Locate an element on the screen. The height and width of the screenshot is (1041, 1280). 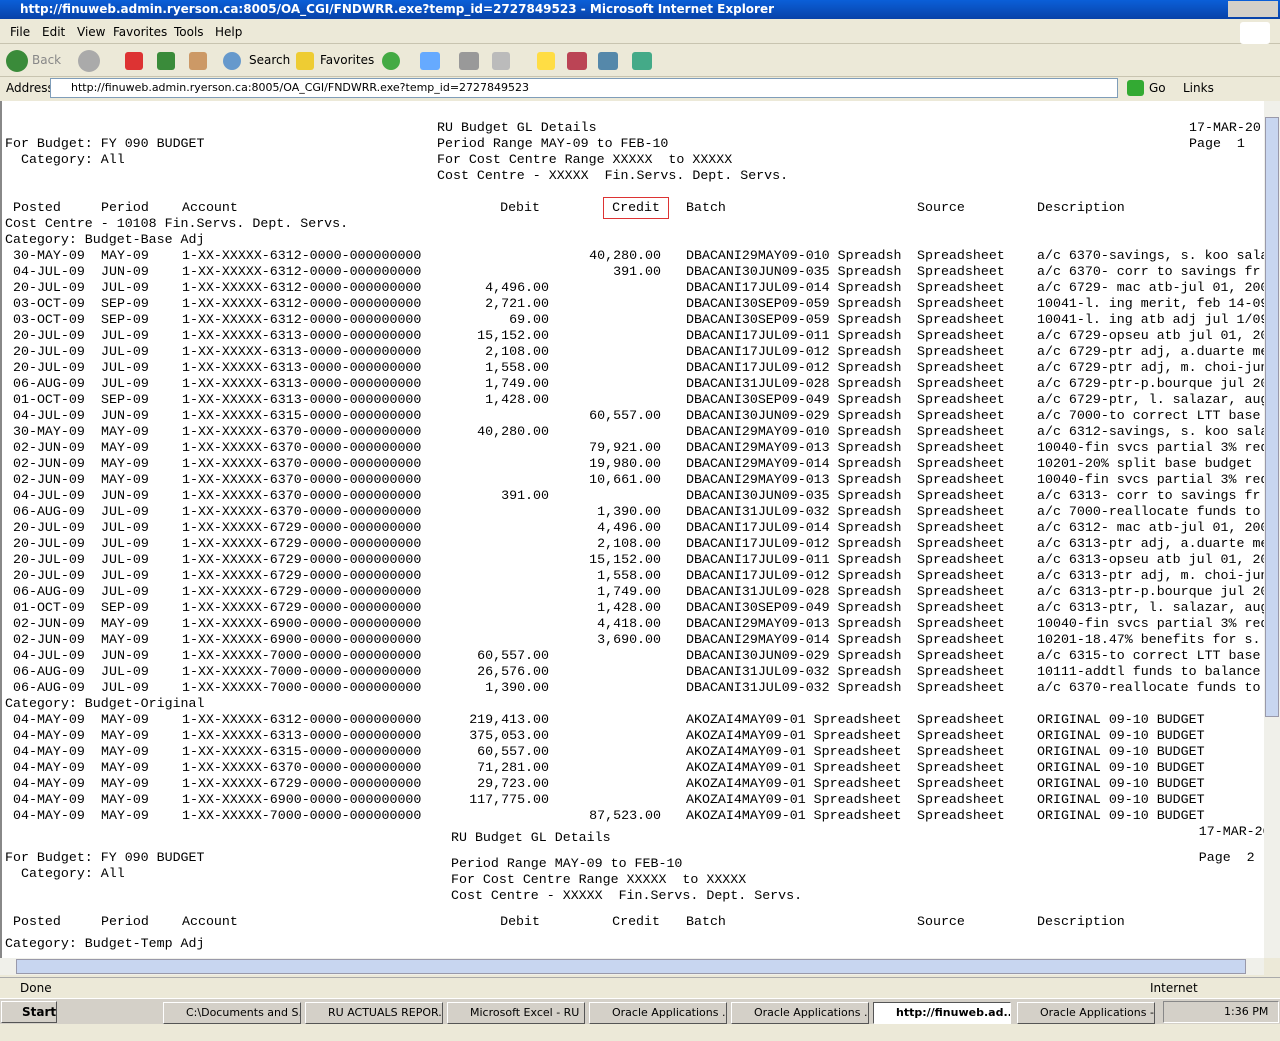
back-label: Back is located at coordinates (47, 60).